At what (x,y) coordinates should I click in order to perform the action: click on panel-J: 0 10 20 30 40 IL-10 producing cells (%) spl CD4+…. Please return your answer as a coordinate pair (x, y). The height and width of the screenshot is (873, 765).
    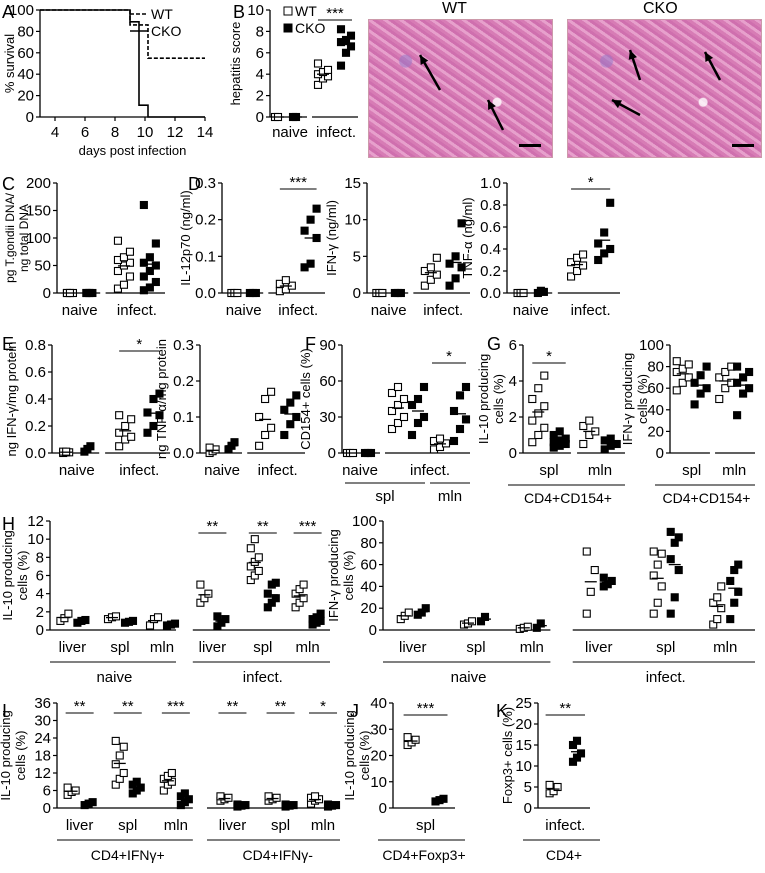
    Looking at the image, I should click on (404, 779).